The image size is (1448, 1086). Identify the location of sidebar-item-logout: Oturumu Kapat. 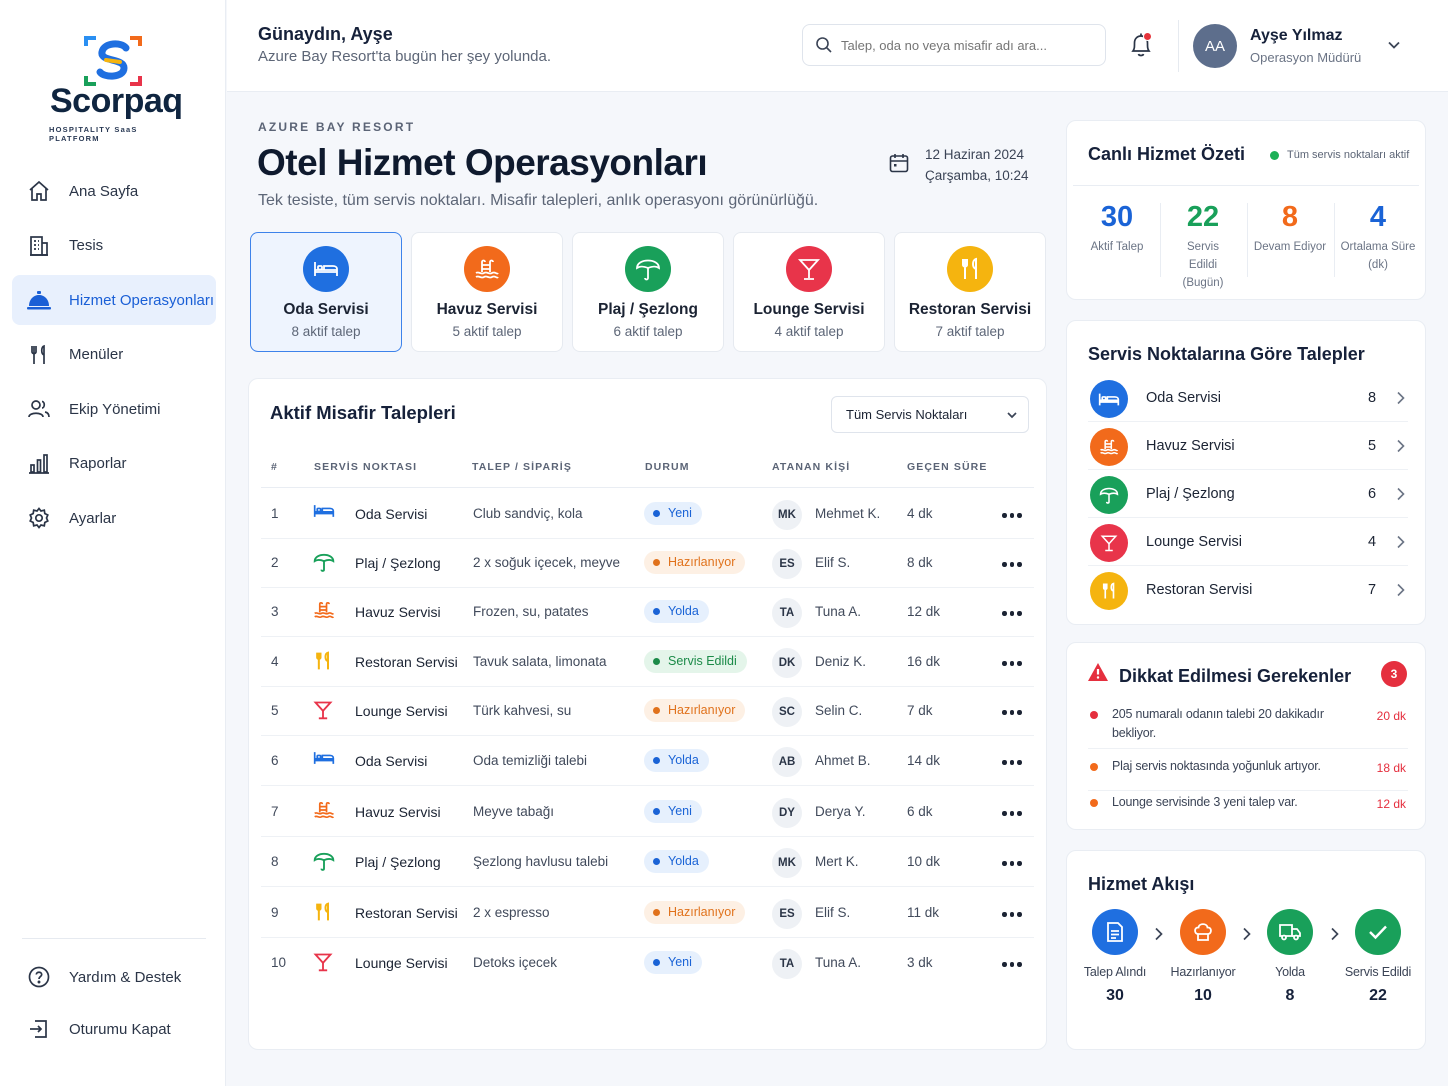
(114, 1029).